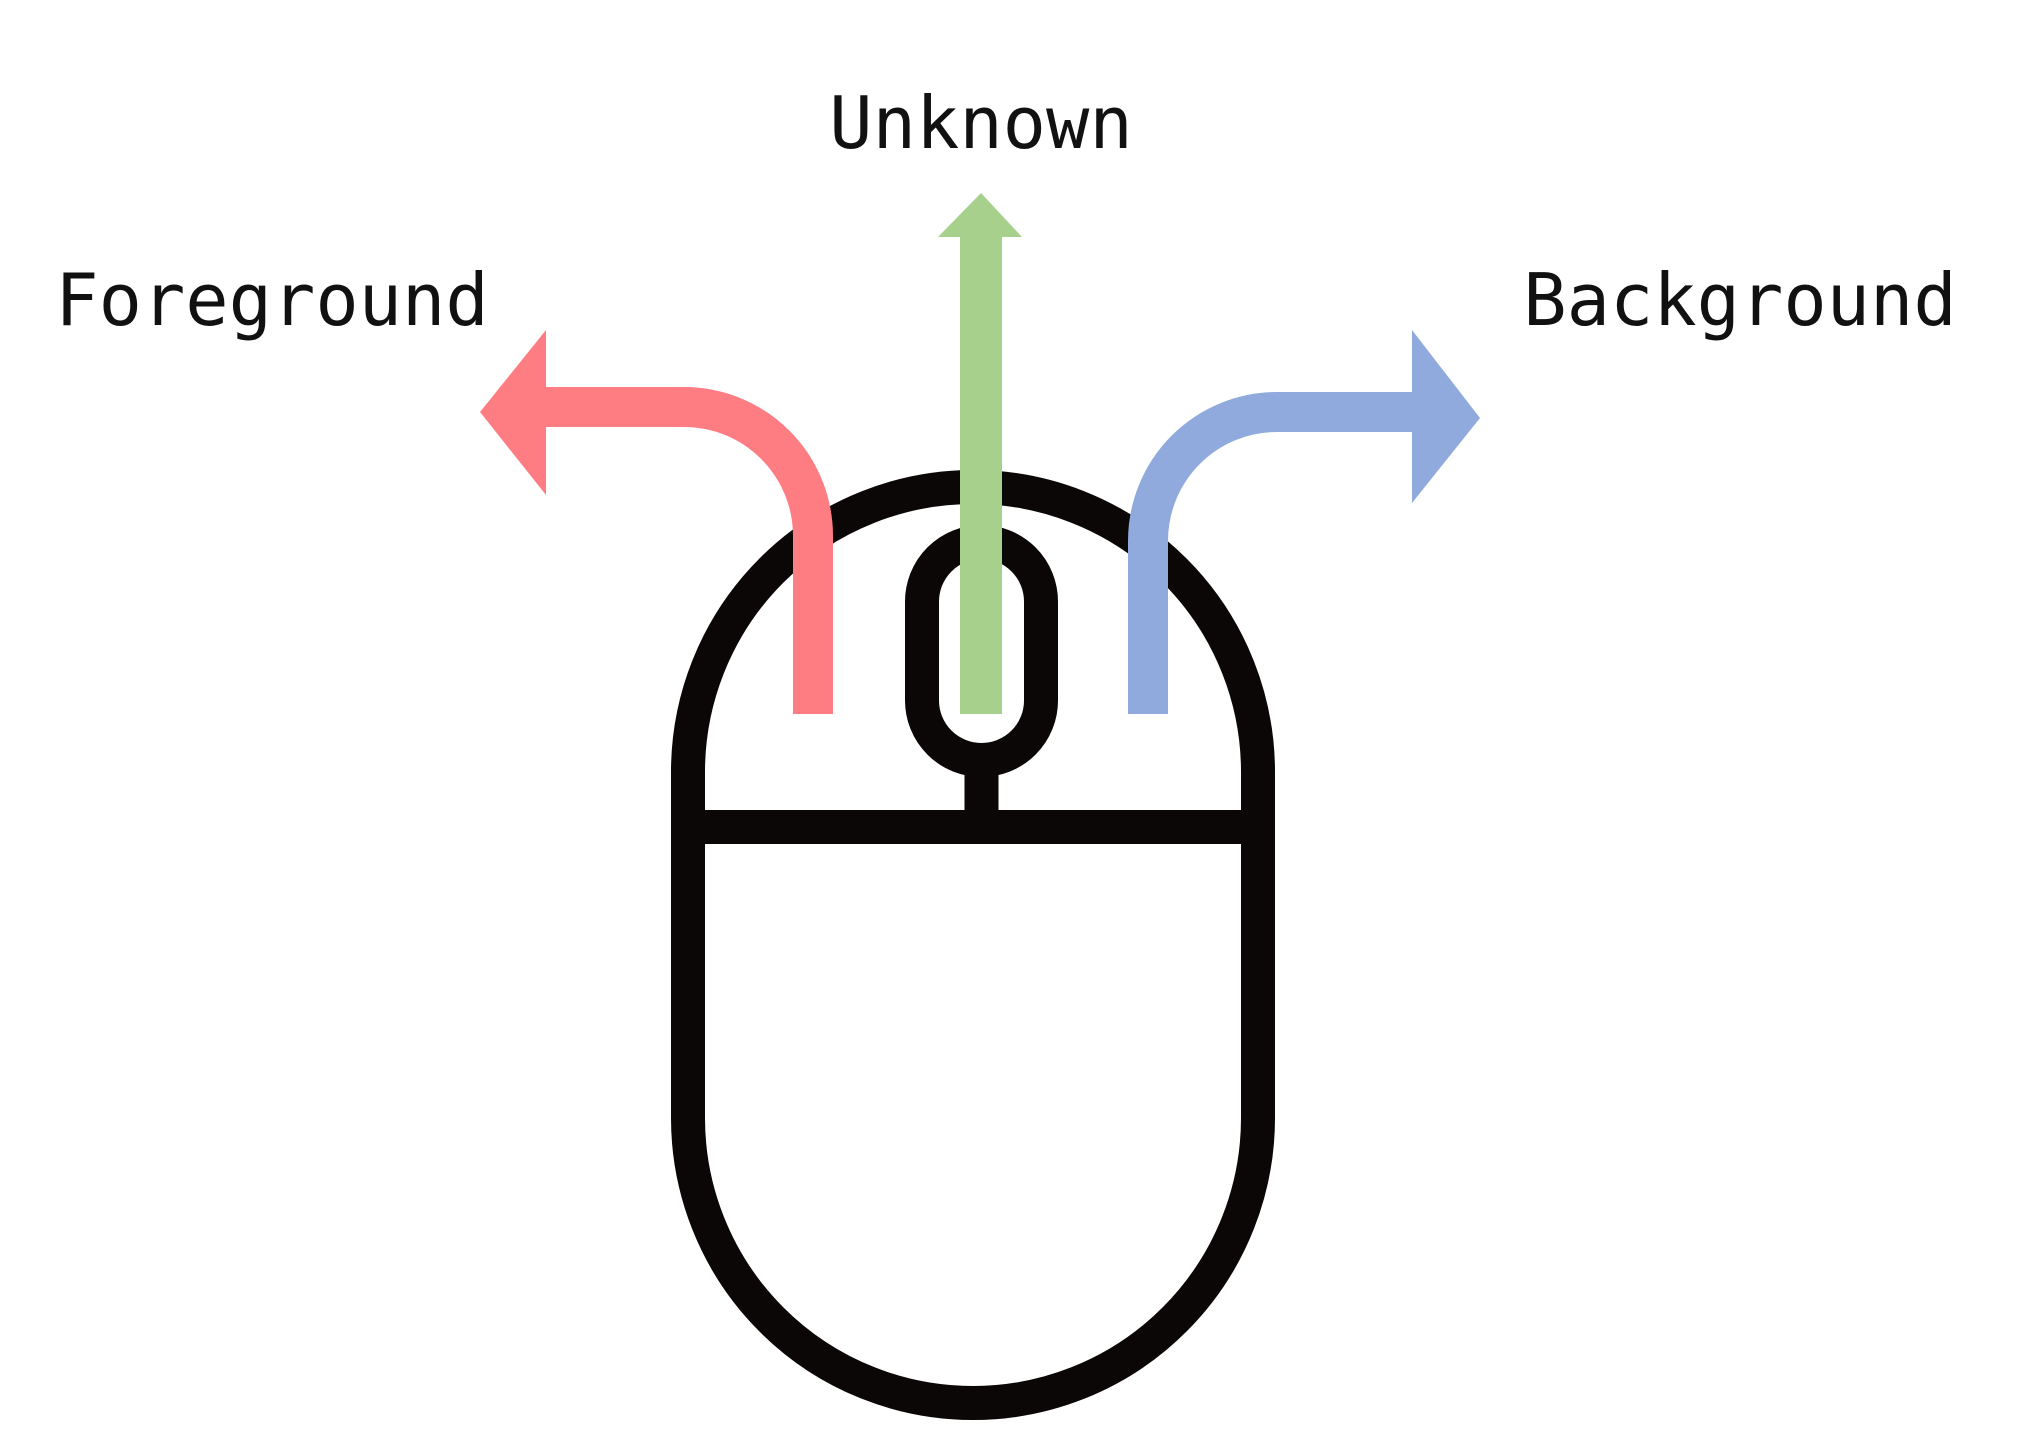 Image resolution: width=2026 pixels, height=1444 pixels. I want to click on label-background: Background, so click(1739, 300).